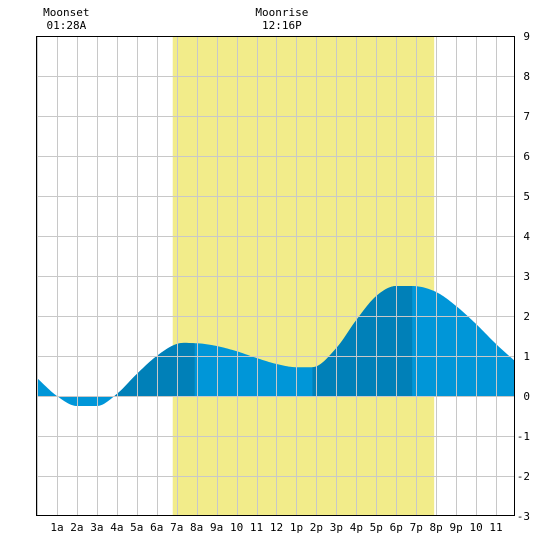  Describe the element at coordinates (526, 76) in the screenshot. I see `y-tick-label: 8` at that location.